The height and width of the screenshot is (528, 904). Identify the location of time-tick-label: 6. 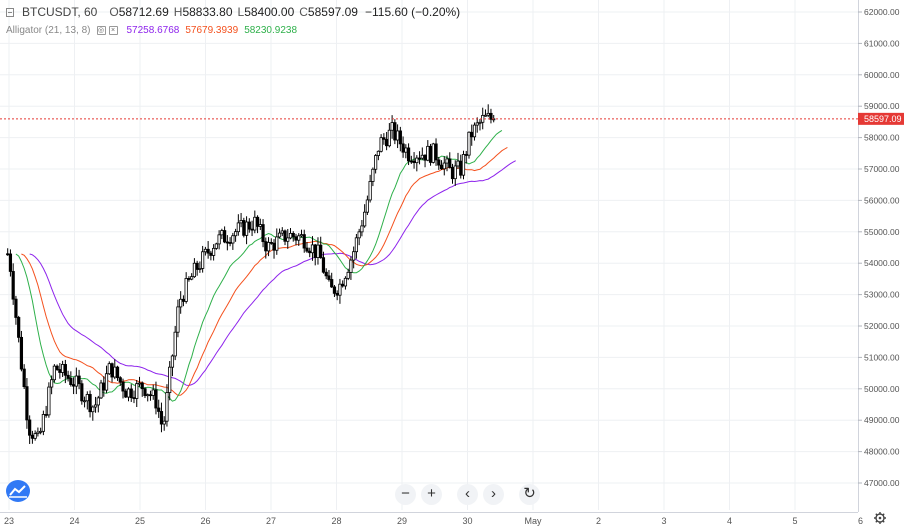
(860, 521).